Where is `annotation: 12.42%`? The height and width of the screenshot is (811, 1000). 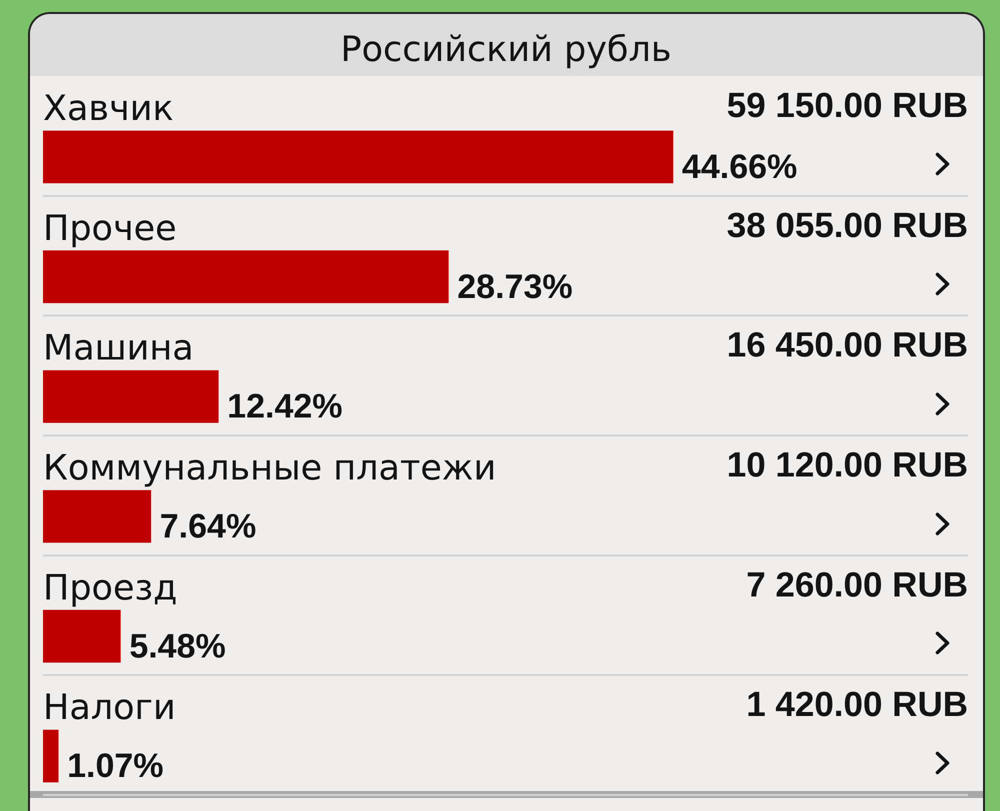
annotation: 12.42% is located at coordinates (285, 407).